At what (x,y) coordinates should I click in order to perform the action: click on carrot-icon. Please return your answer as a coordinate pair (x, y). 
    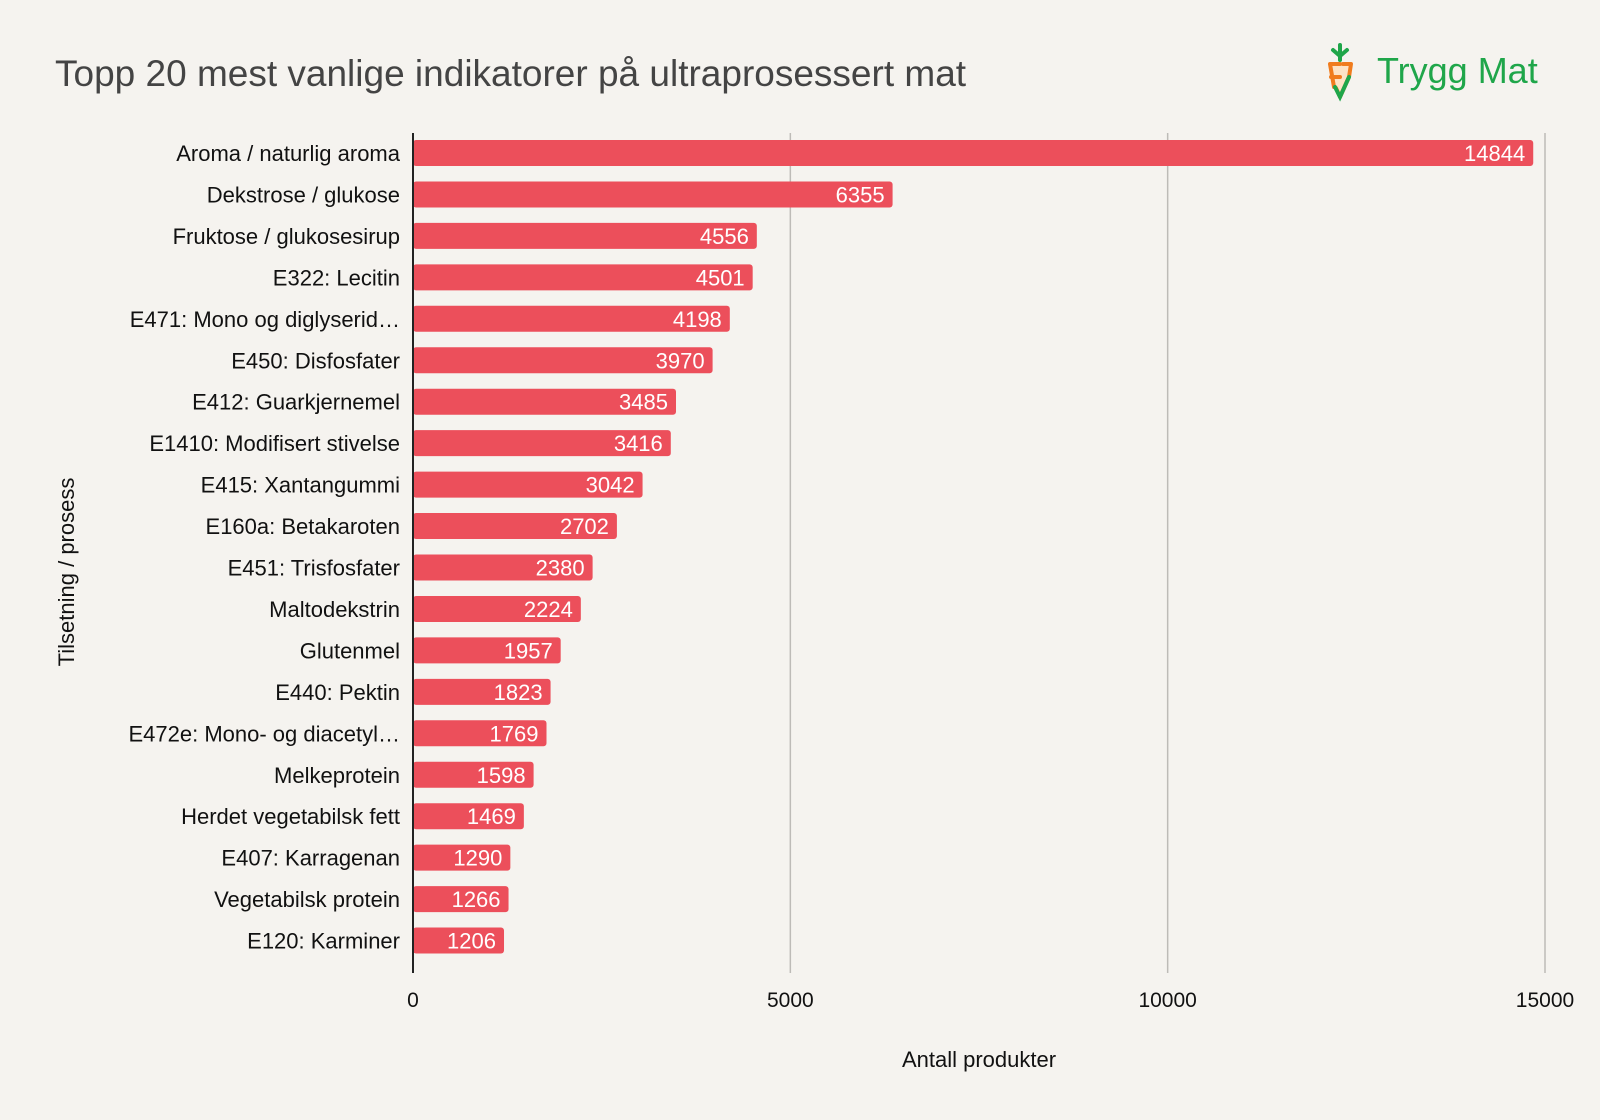
    Looking at the image, I should click on (1340, 72).